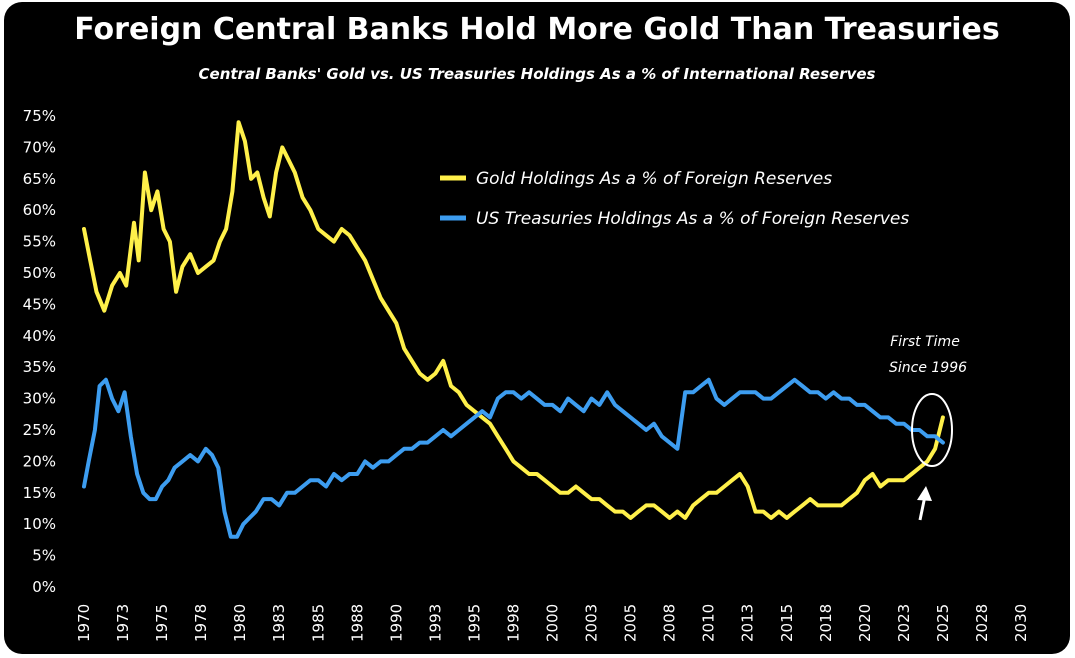  I want to click on legend-label-gold: Gold Holdings As a % of Foreign Reserves, so click(654, 179).